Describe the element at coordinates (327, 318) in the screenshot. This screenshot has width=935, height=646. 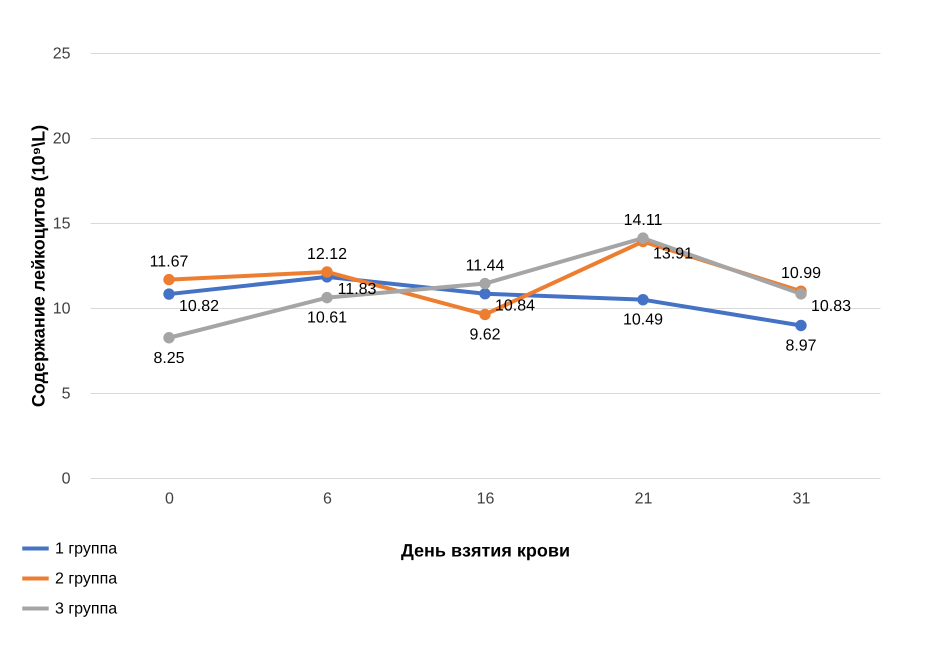
I see `data-label: 10.61` at that location.